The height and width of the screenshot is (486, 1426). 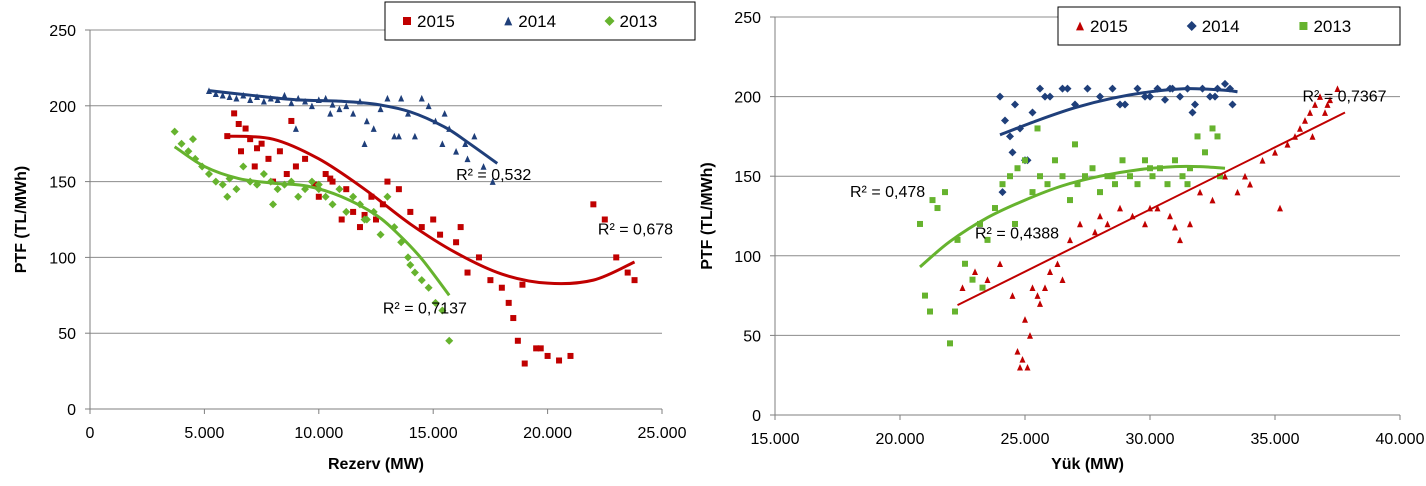 What do you see at coordinates (707, 216) in the screenshot?
I see `y-axis-title: PTF (TL/MWh)` at bounding box center [707, 216].